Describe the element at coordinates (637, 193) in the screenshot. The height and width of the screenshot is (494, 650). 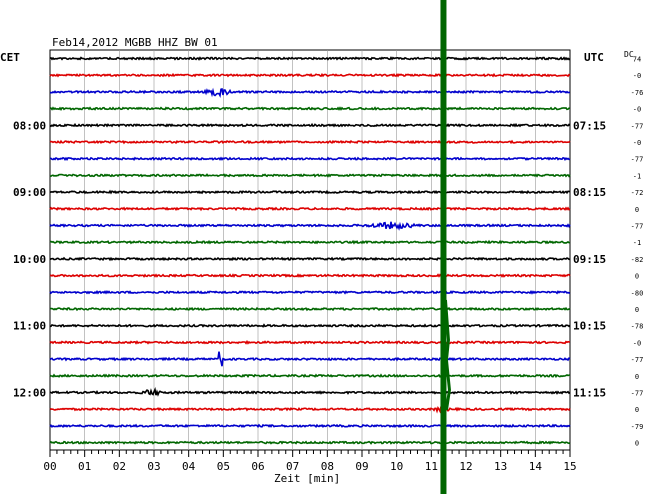
I see `dc-offset-value: -72` at that location.